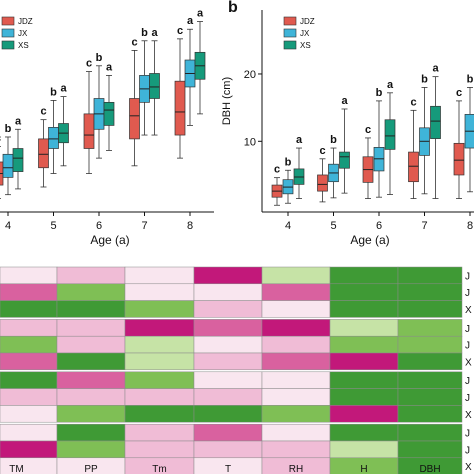 The width and height of the screenshot is (474, 474). I want to click on panel-b-x-tick-label: 6, so click(379, 226).